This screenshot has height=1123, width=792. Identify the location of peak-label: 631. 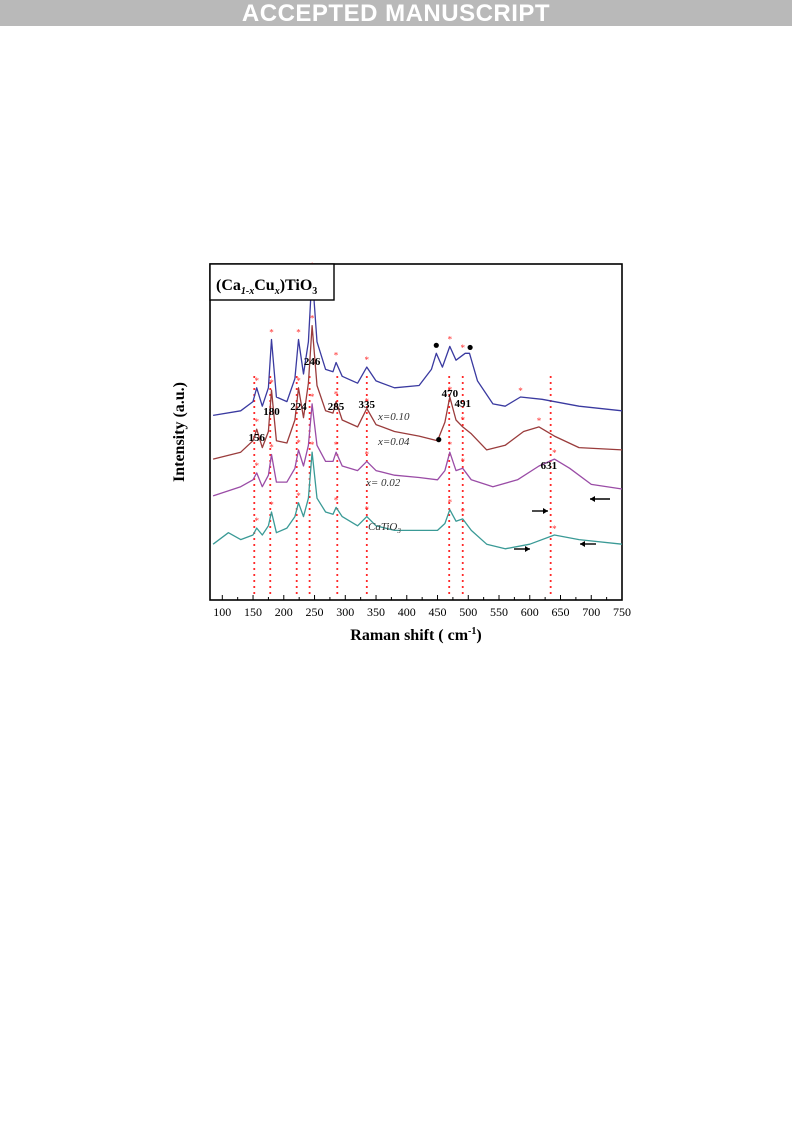
(549, 466).